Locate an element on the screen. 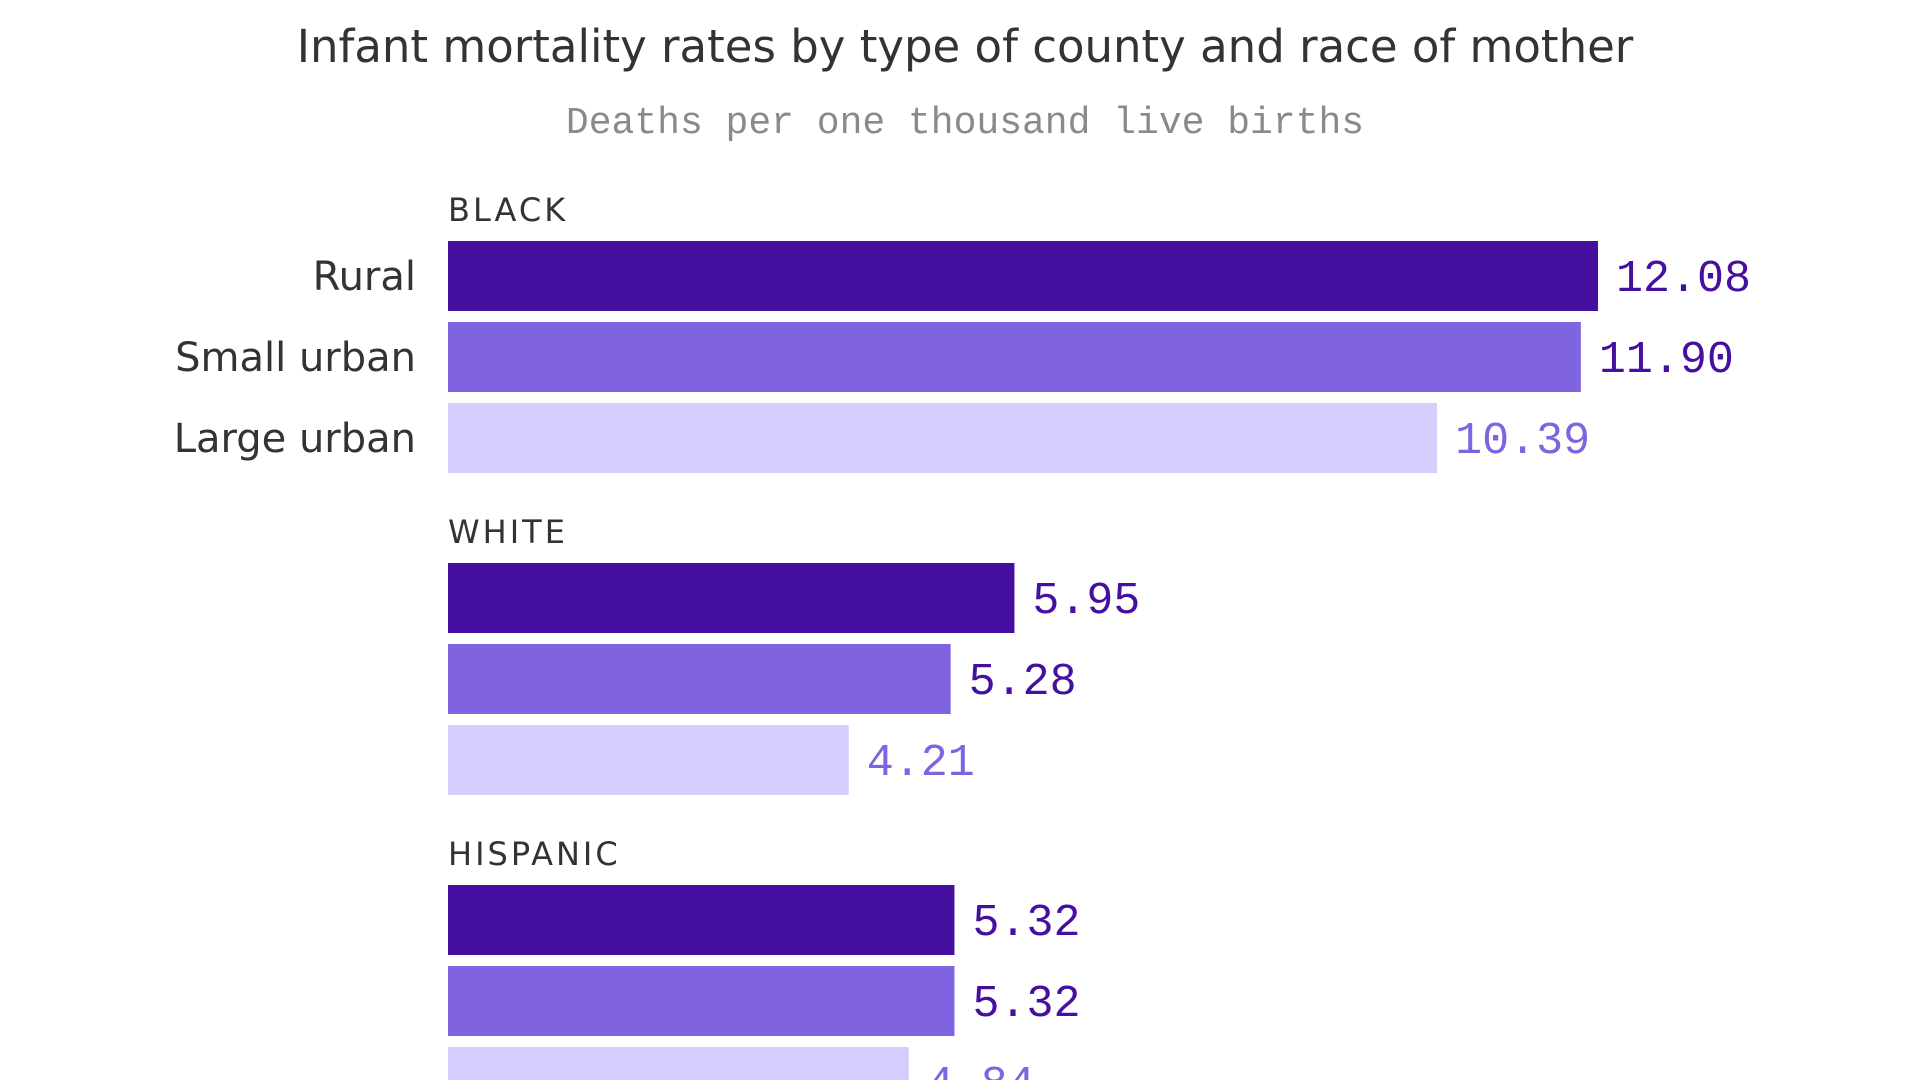 The height and width of the screenshot is (1080, 1920). category-label-large-urban: Large urban is located at coordinates (295, 439).